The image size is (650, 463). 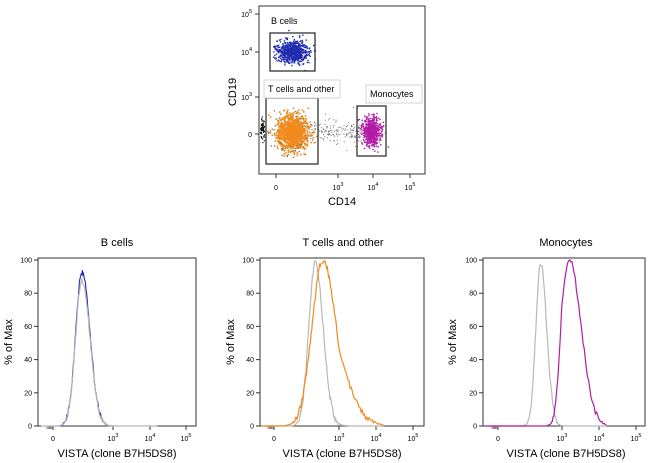 I want to click on histogram-curve, so click(x=322, y=343).